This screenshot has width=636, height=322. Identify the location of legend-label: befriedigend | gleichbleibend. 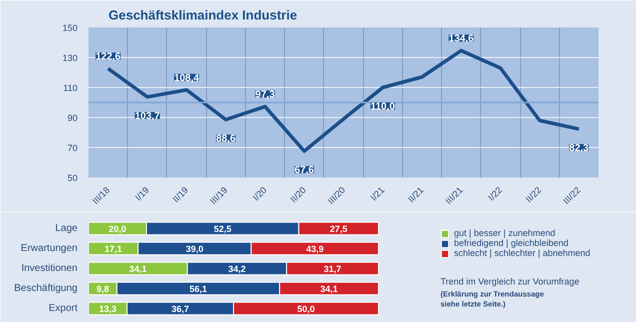
(511, 243).